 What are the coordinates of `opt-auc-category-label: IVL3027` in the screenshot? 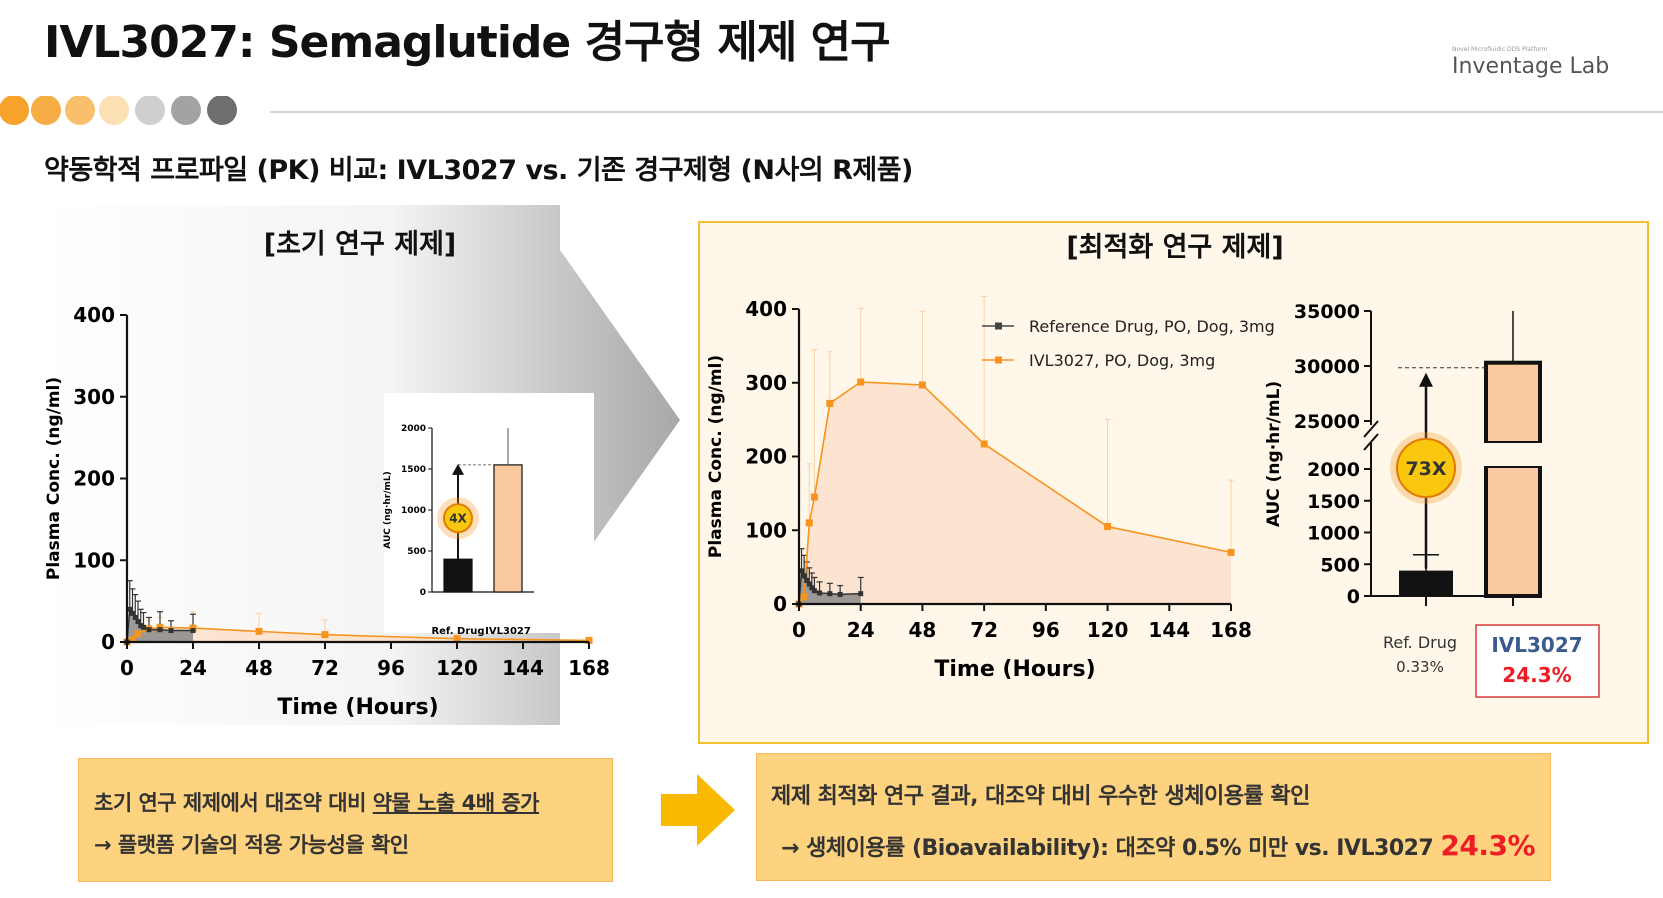 It's located at (1536, 645).